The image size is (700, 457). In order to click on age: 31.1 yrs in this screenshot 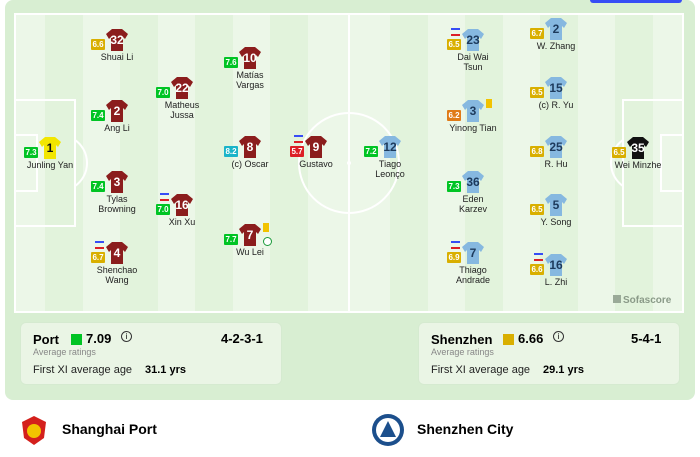, I will do `click(165, 370)`.